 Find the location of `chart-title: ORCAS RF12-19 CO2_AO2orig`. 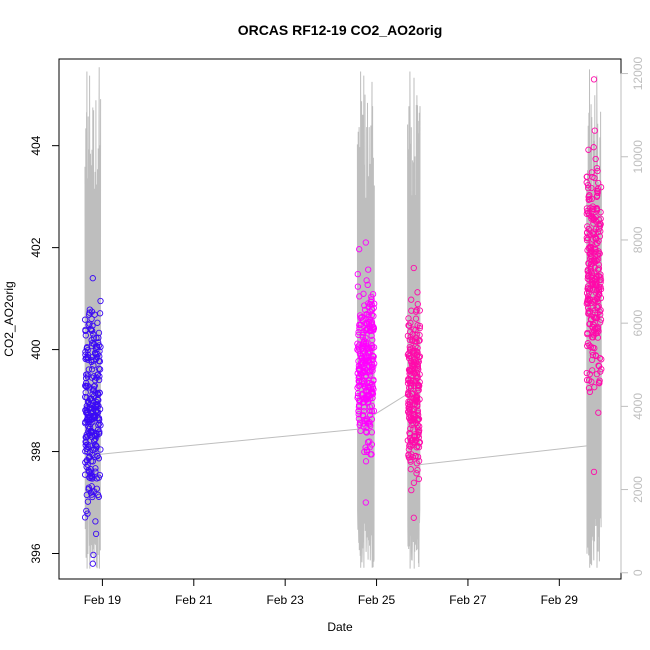

chart-title: ORCAS RF12-19 CO2_AO2orig is located at coordinates (340, 30).